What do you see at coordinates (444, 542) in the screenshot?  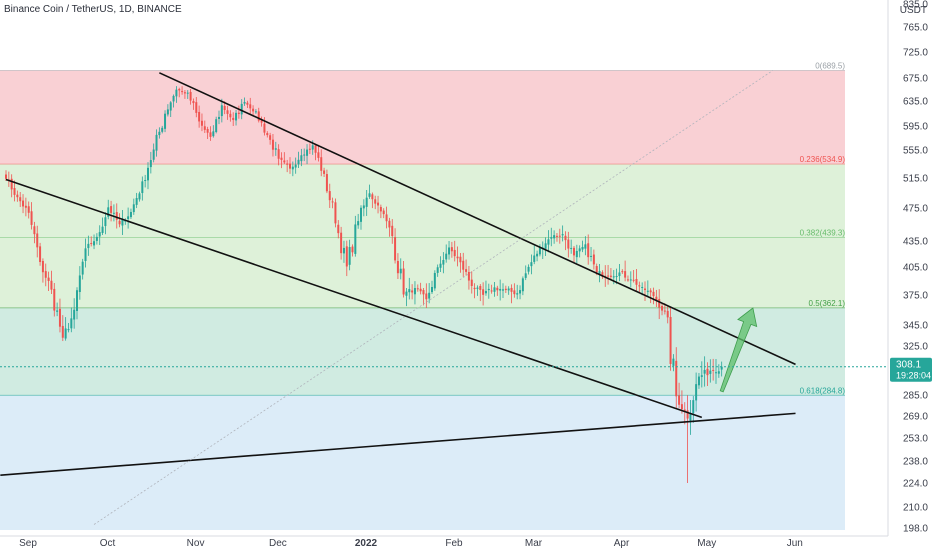 I see `time-axis: Sep Oct Nov Dec 2022 Feb Mar Apr May Jun` at bounding box center [444, 542].